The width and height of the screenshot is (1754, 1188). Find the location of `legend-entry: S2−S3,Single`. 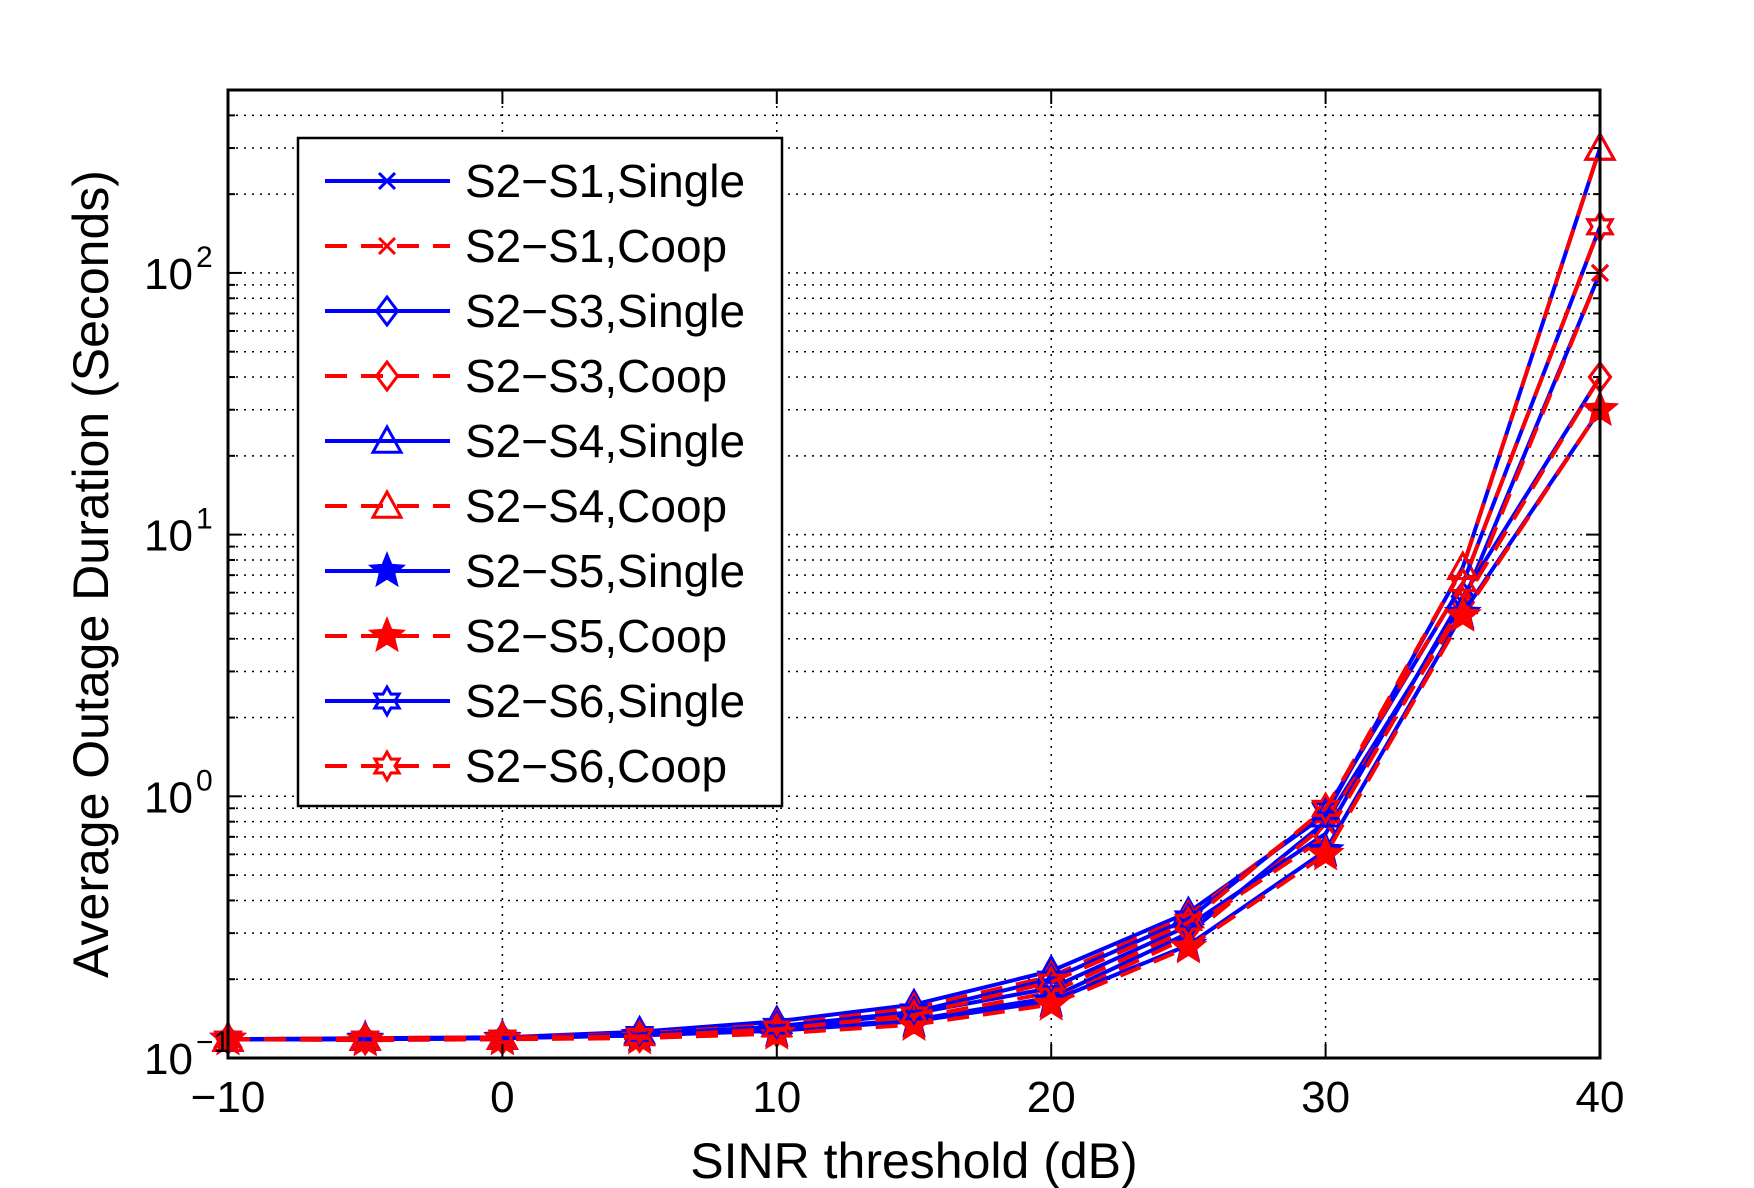

legend-entry: S2−S3,Single is located at coordinates (535, 311).